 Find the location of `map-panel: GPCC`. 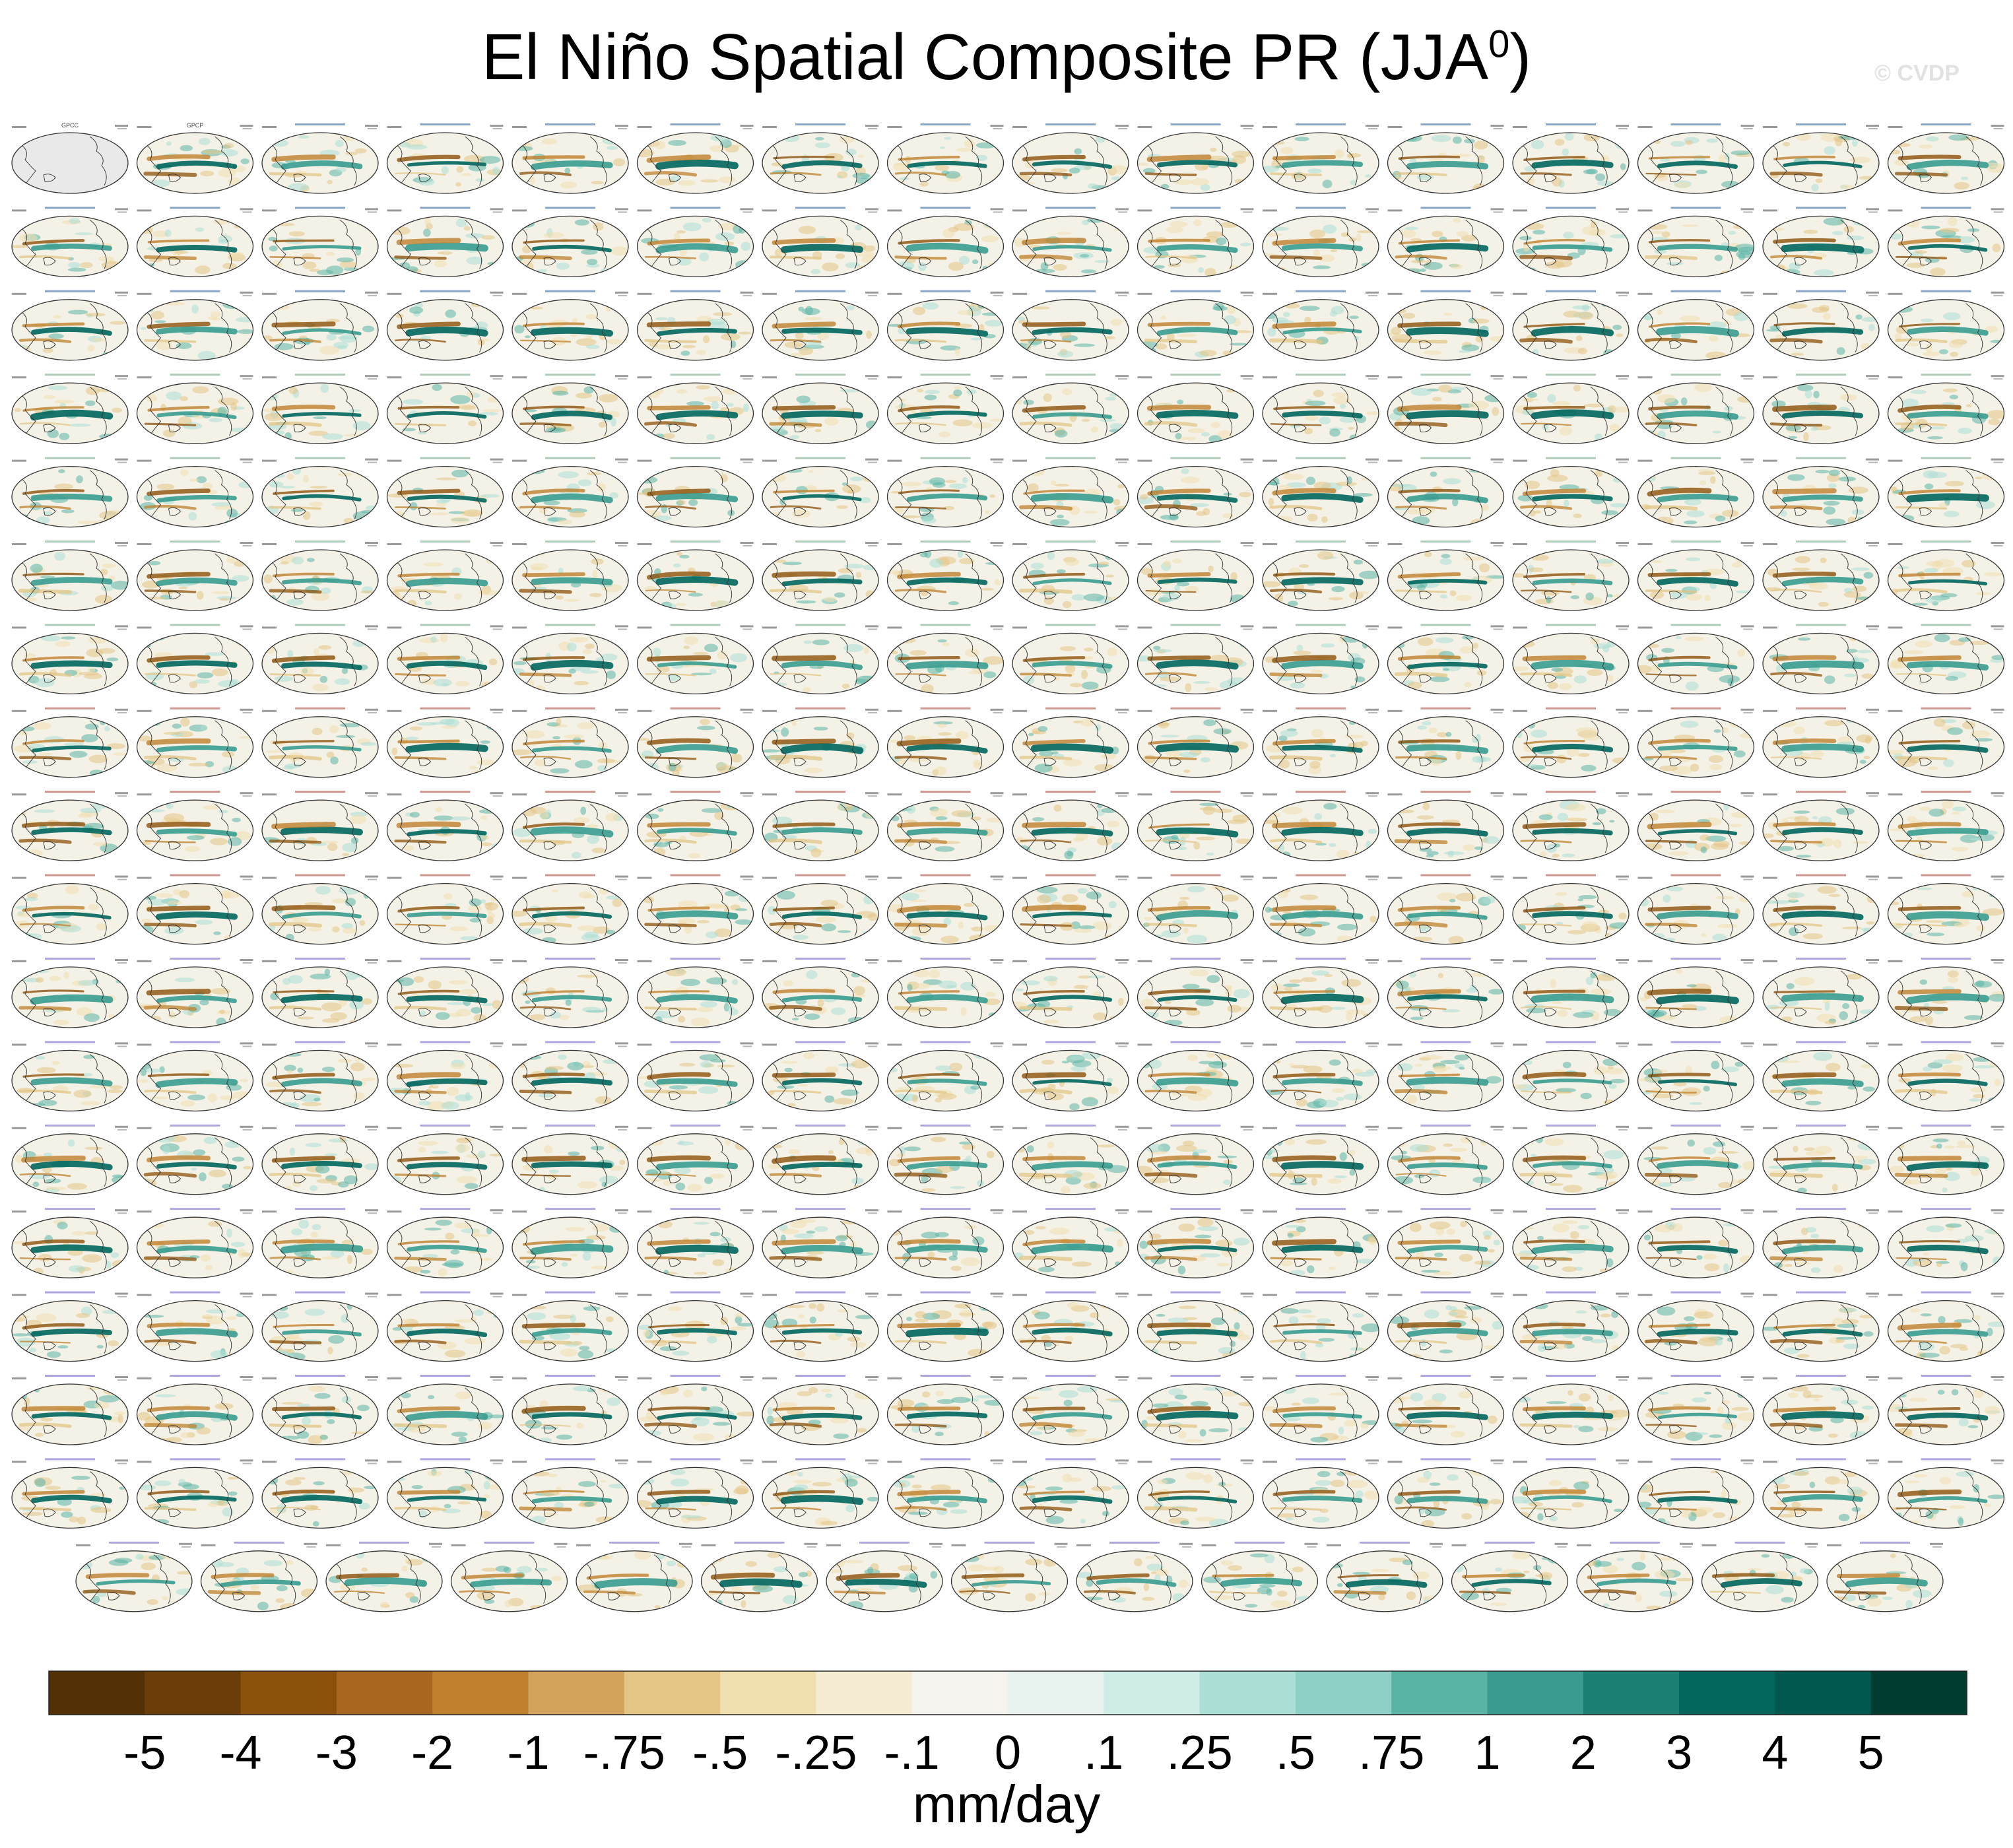

map-panel: GPCC is located at coordinates (70, 158).